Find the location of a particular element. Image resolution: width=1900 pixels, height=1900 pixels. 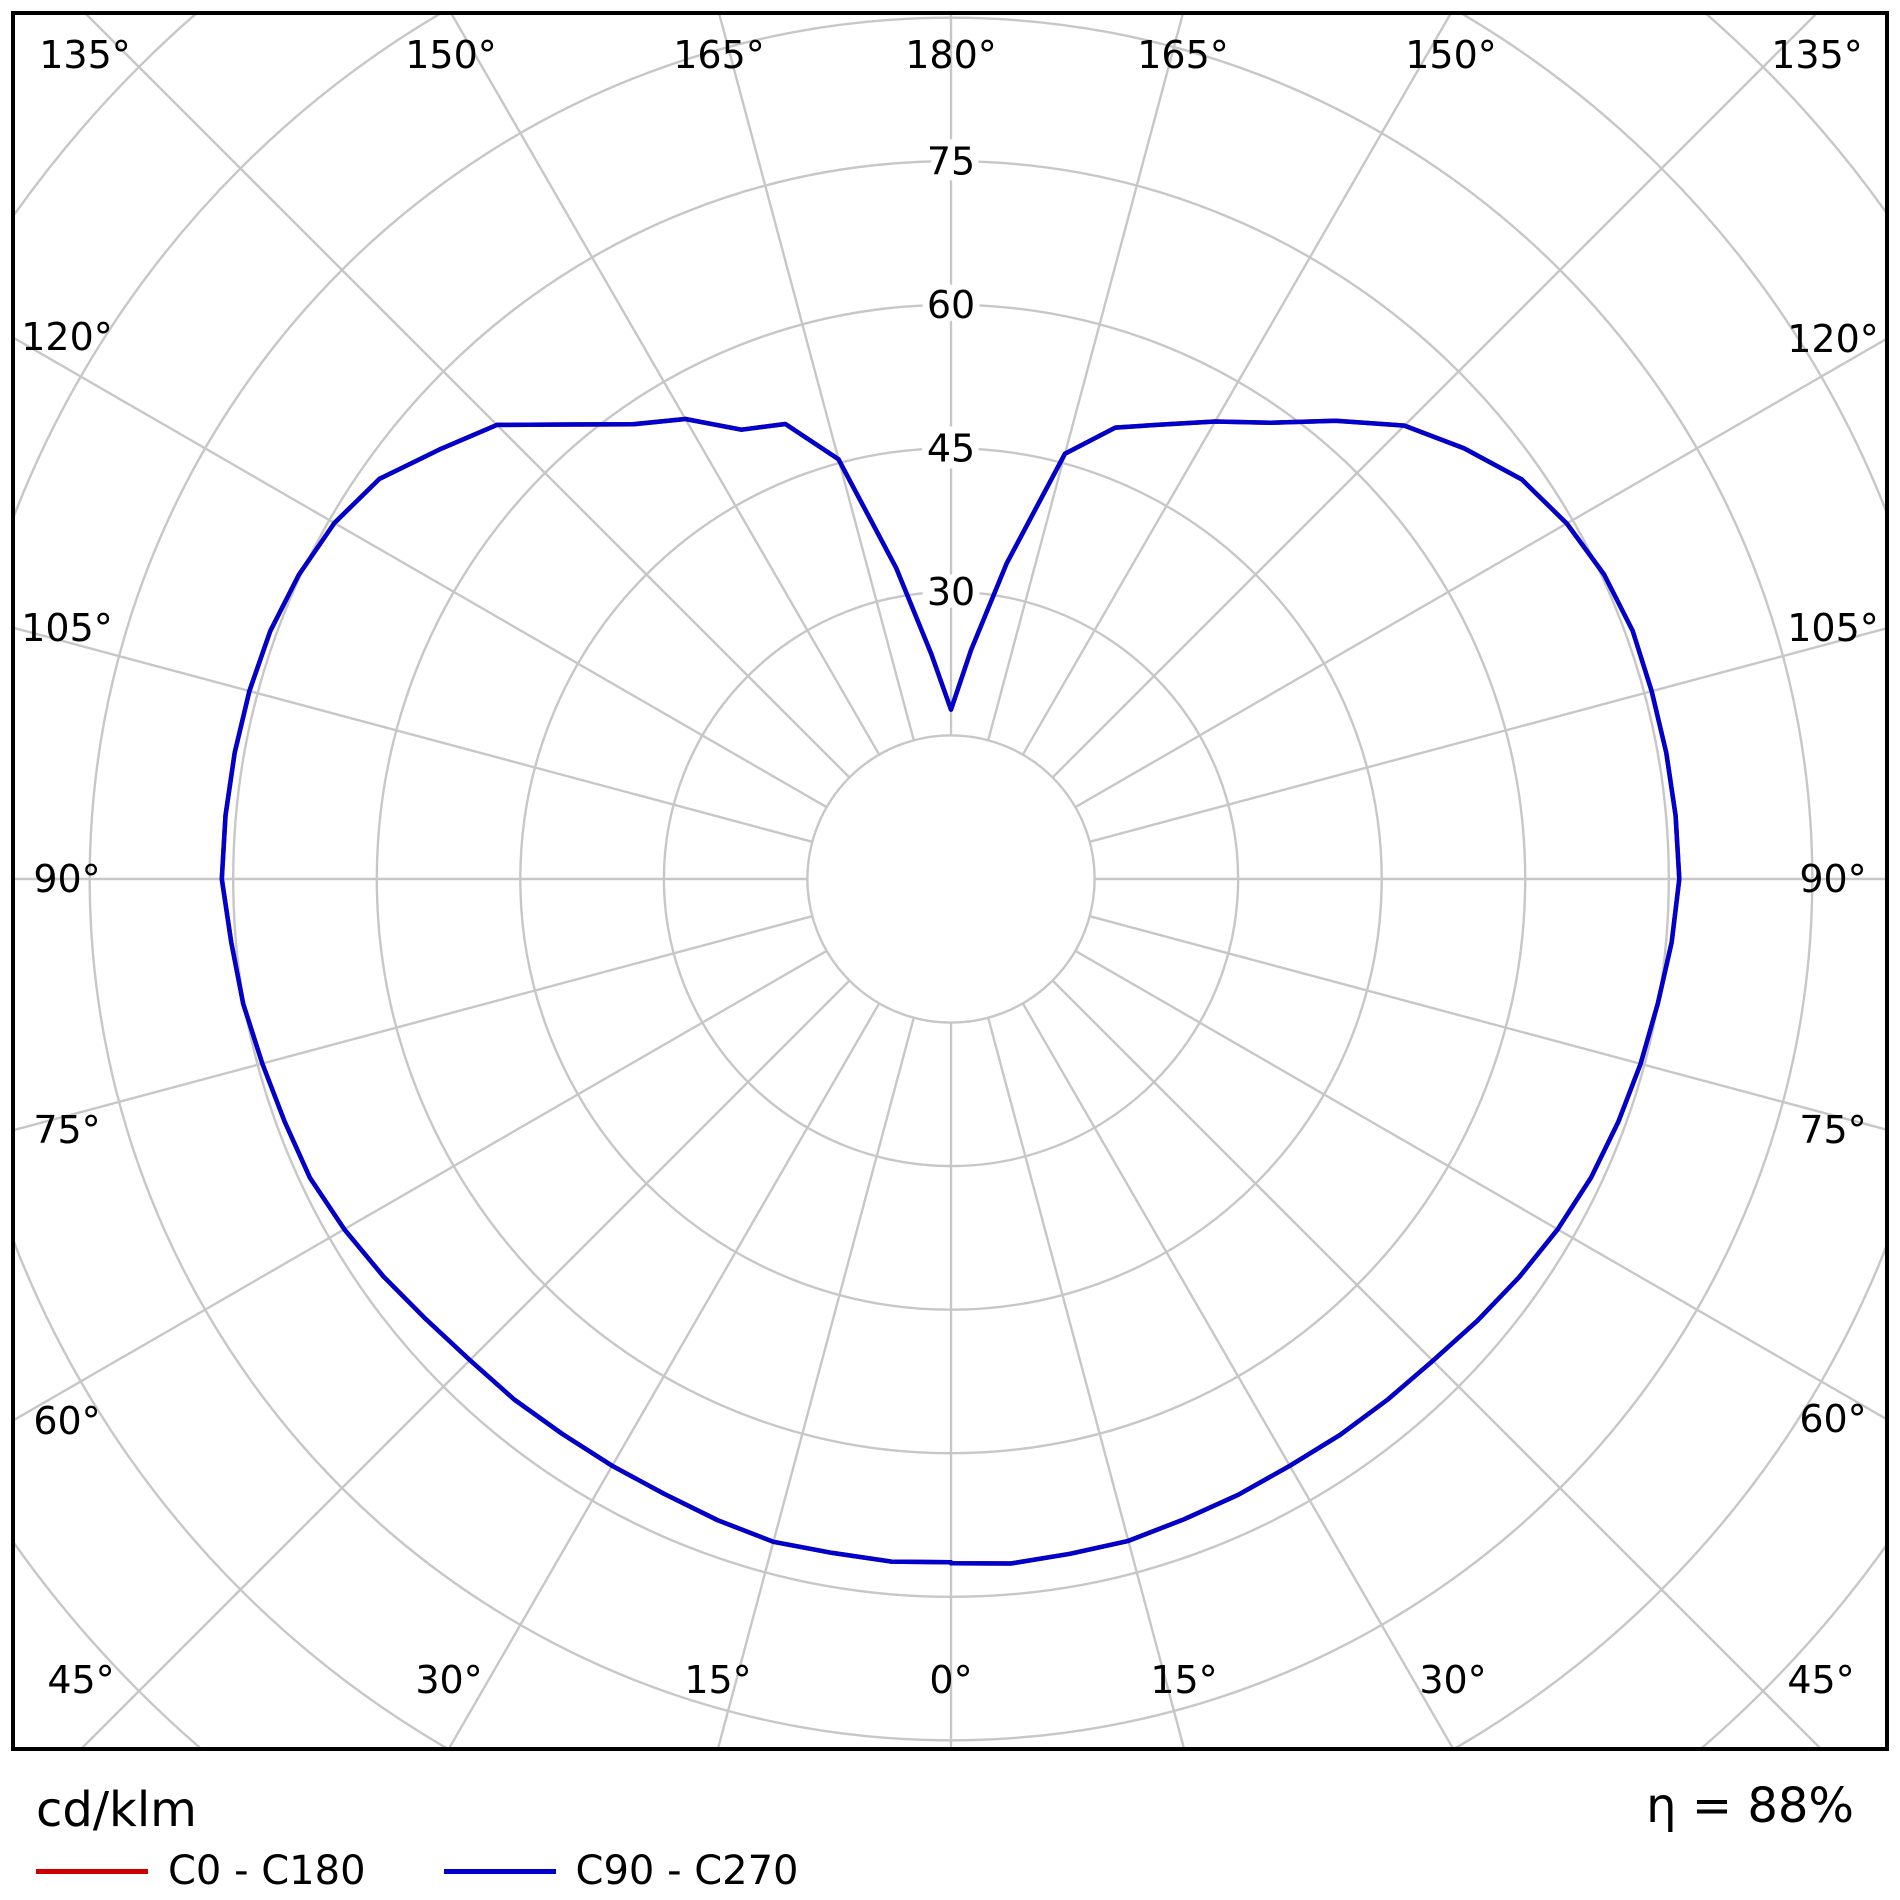

ring-label-45: 45 is located at coordinates (951, 448).